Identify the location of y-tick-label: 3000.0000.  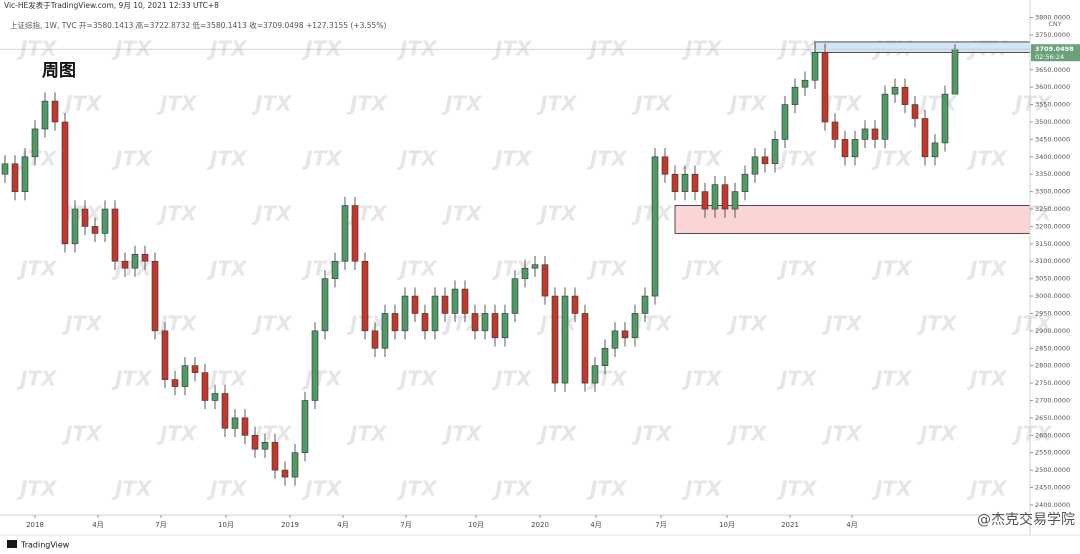
(1052, 296).